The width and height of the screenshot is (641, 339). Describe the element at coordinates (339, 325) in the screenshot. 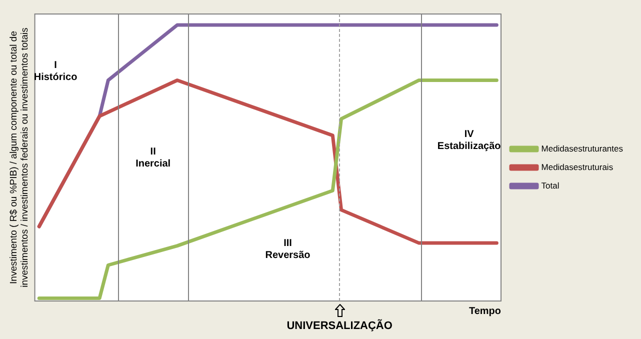

I see `text: UNIVERSALIZAÇÃO` at that location.